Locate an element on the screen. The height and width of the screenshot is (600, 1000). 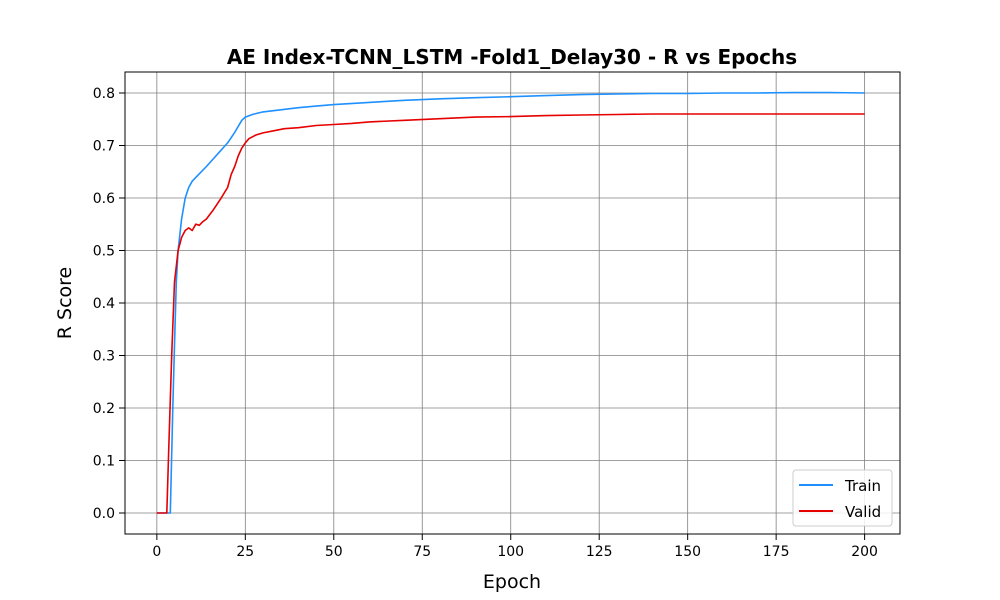
y-tick-label: 0.6 is located at coordinates (104, 199).